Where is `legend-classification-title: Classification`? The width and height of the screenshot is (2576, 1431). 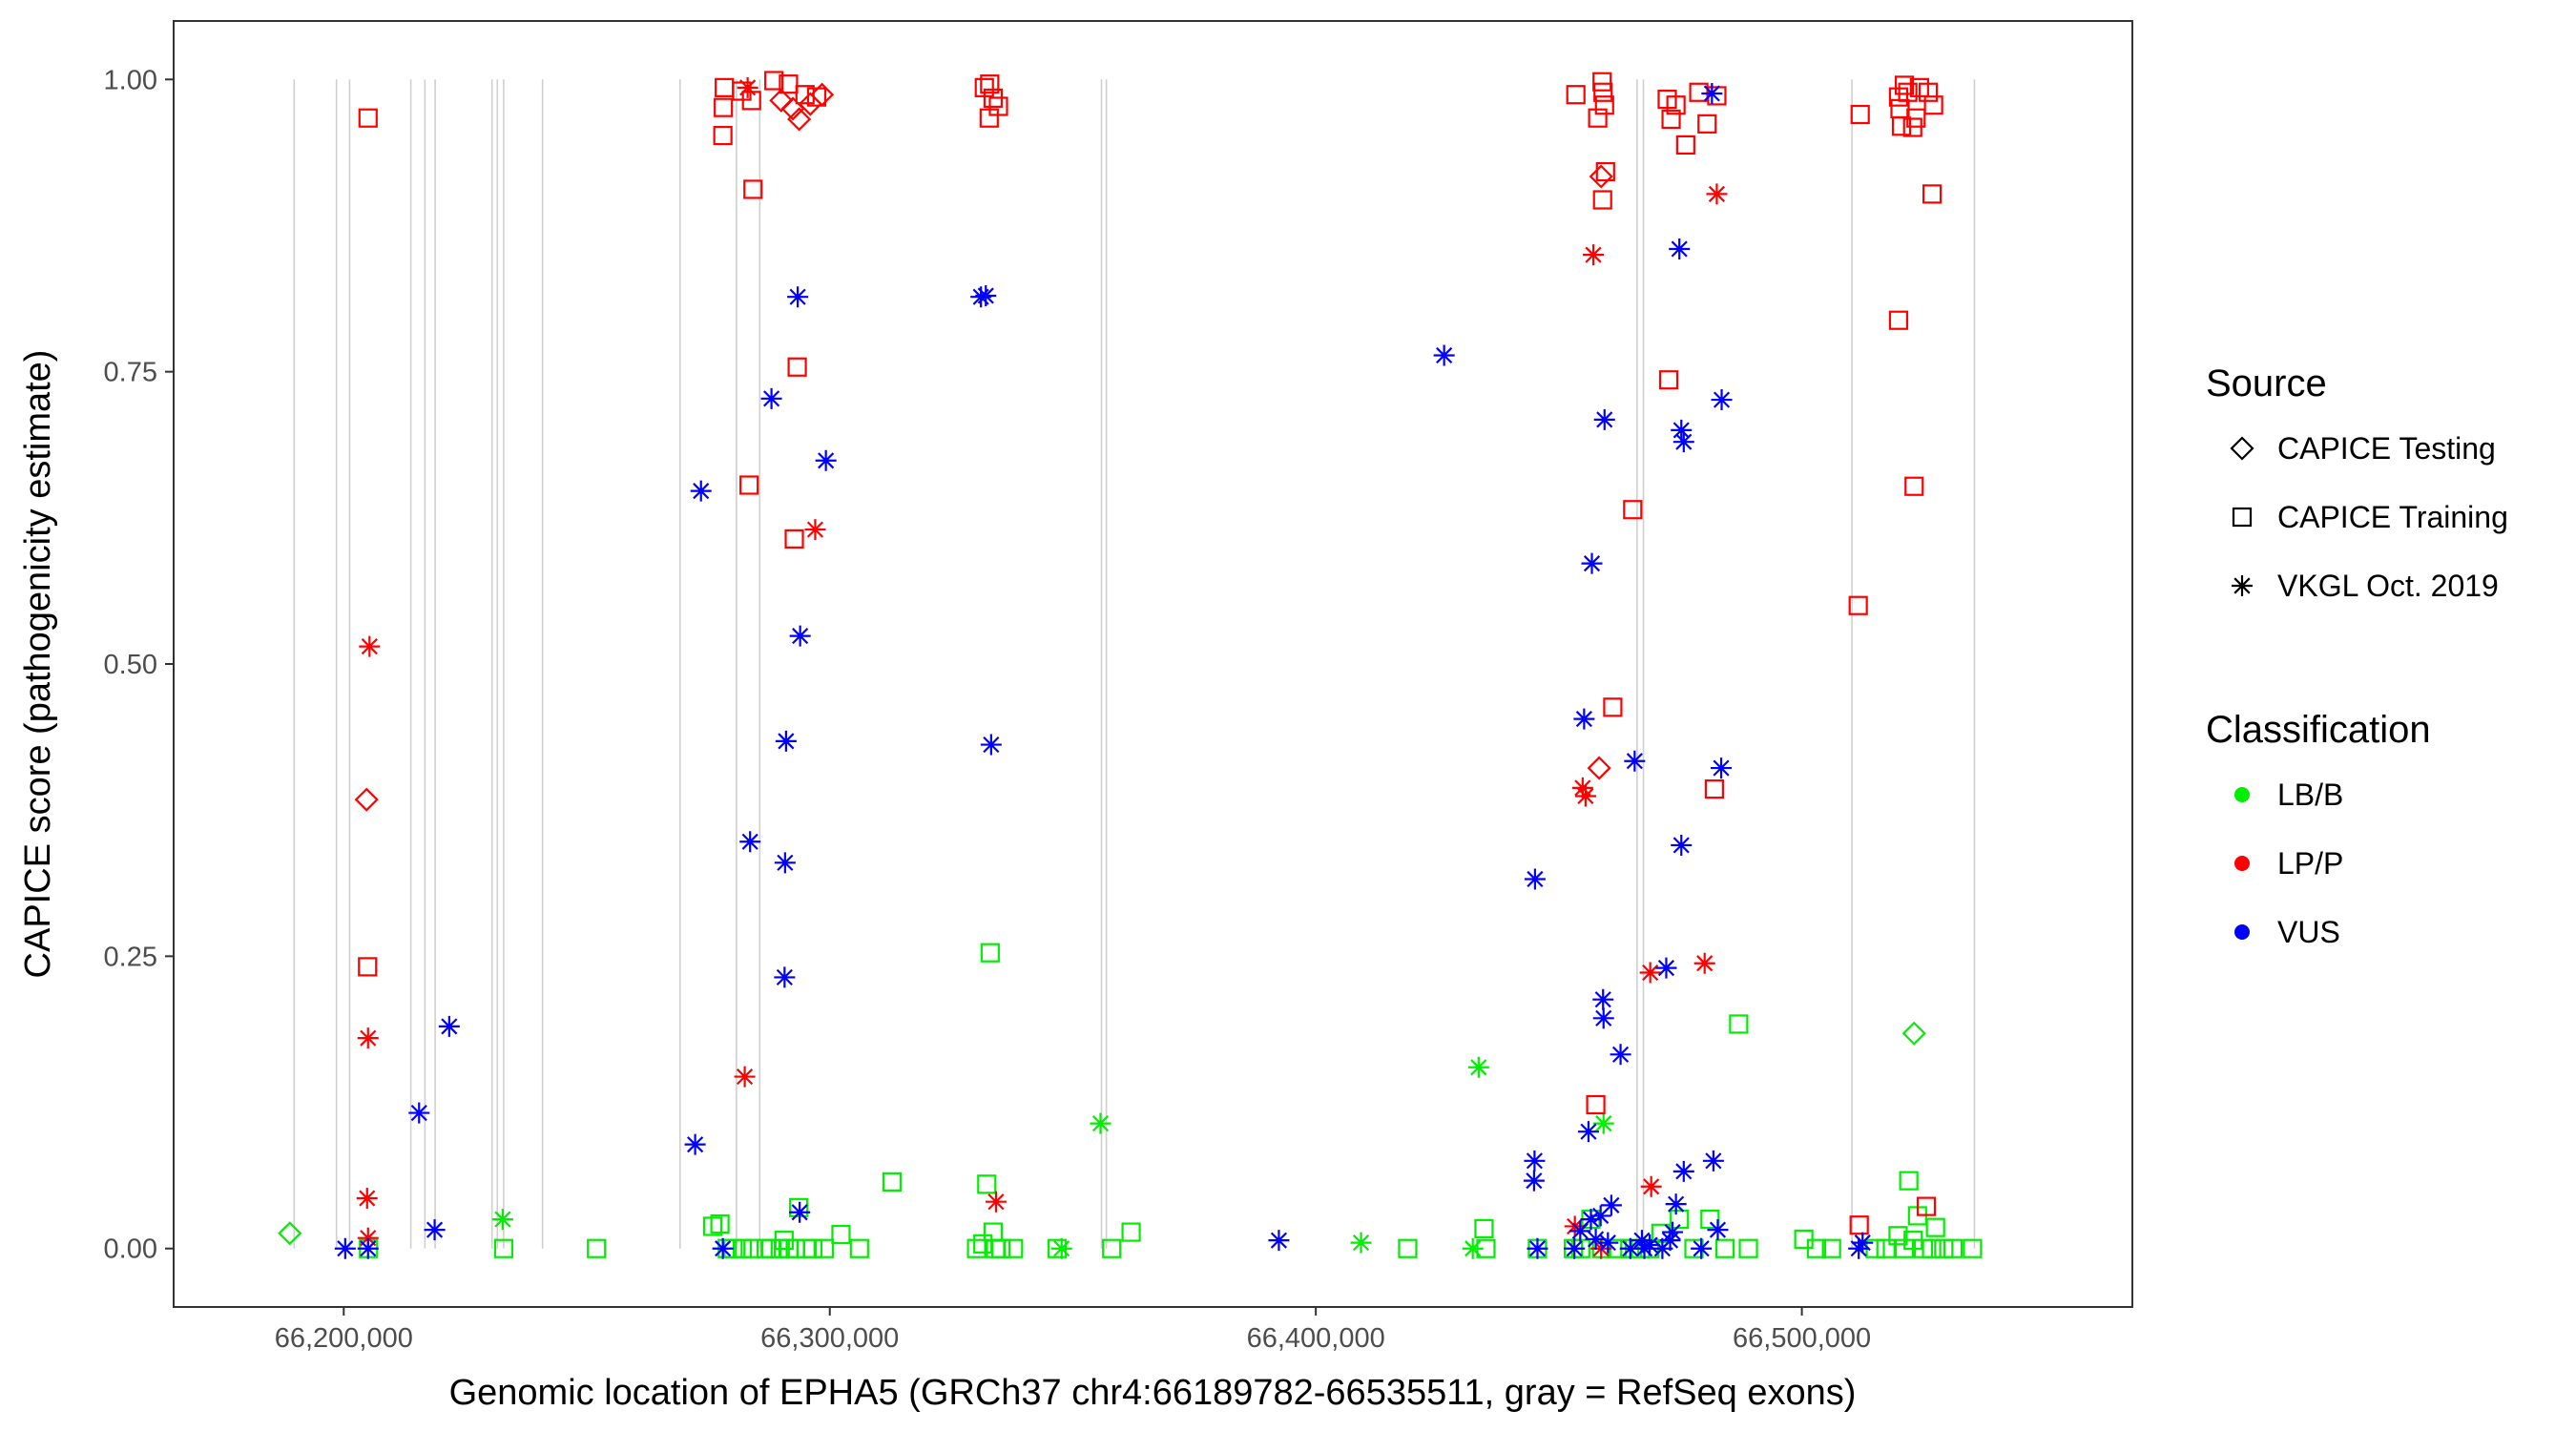
legend-classification-title: Classification is located at coordinates (2318, 730).